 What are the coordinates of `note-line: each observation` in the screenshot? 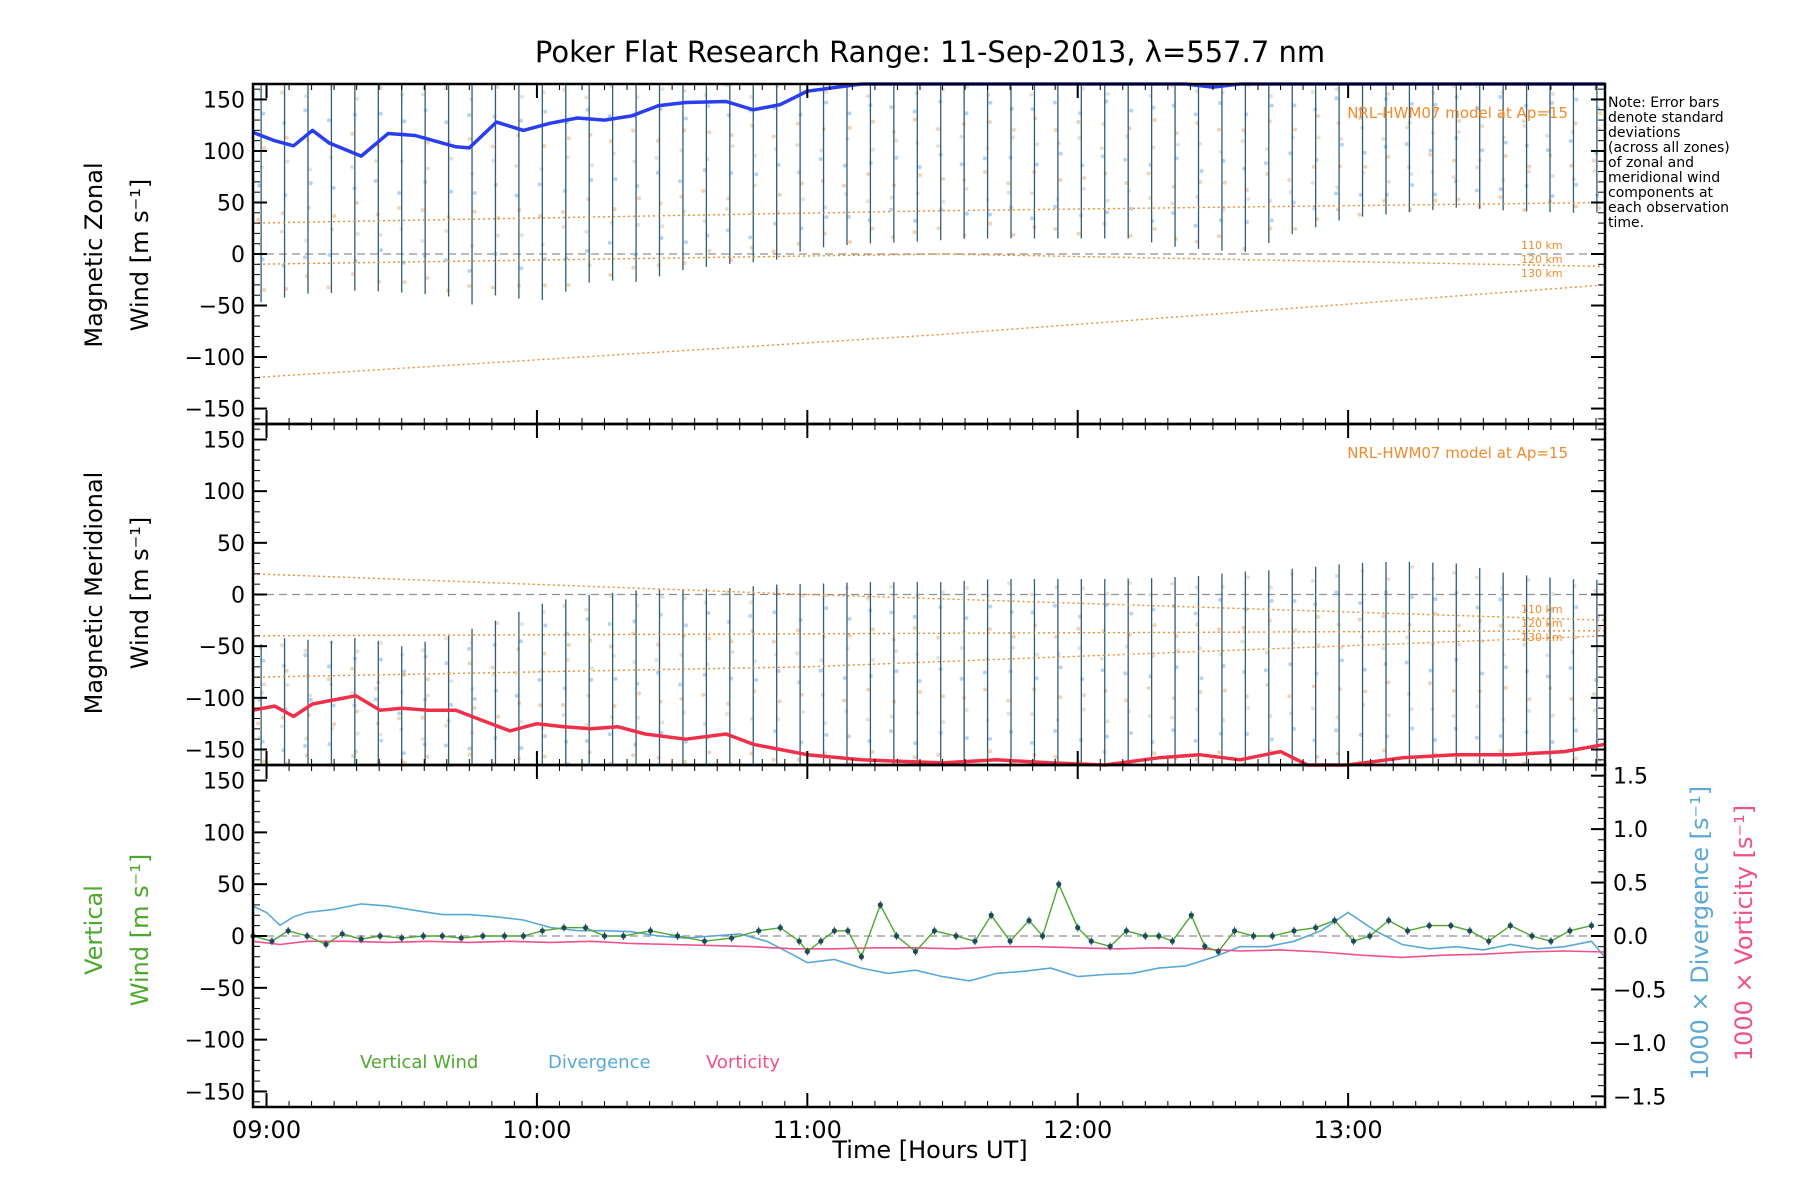 It's located at (1668, 208).